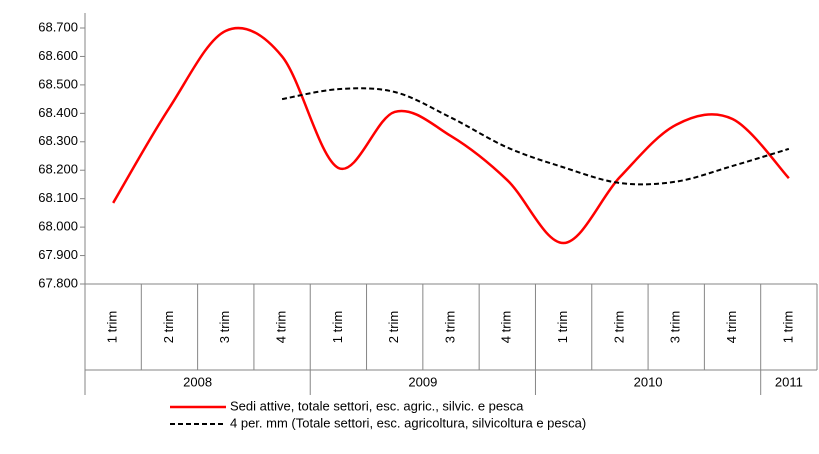  I want to click on y-tick-label: 68.500, so click(58, 83).